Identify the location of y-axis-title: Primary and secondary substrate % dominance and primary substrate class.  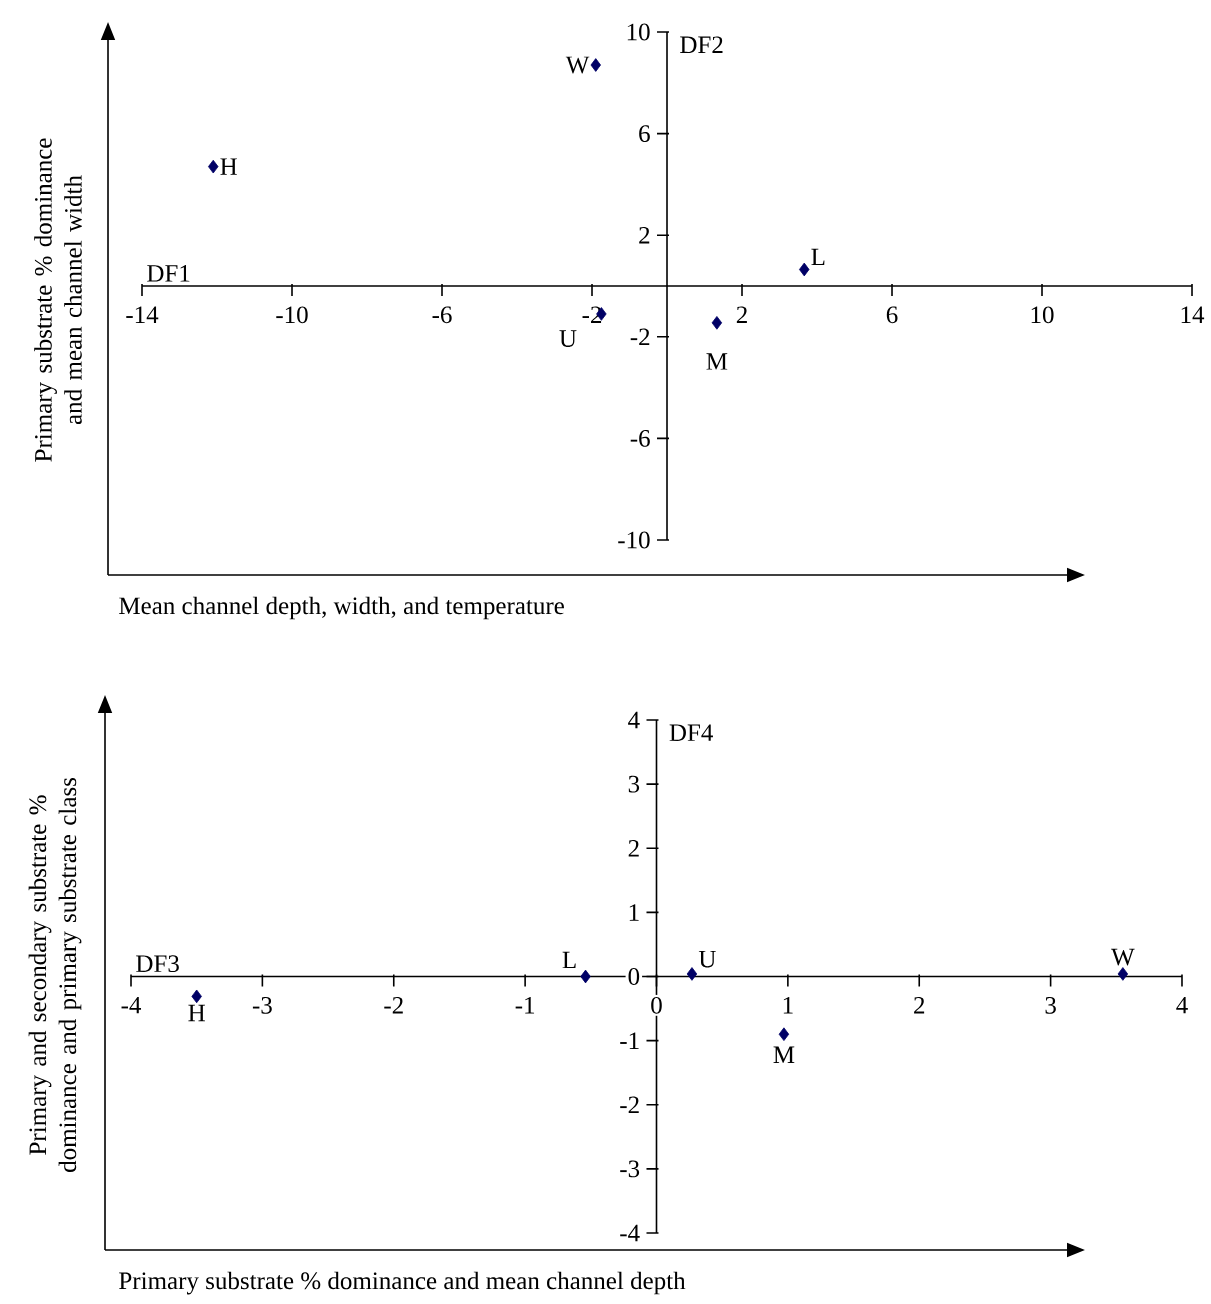
(55, 975).